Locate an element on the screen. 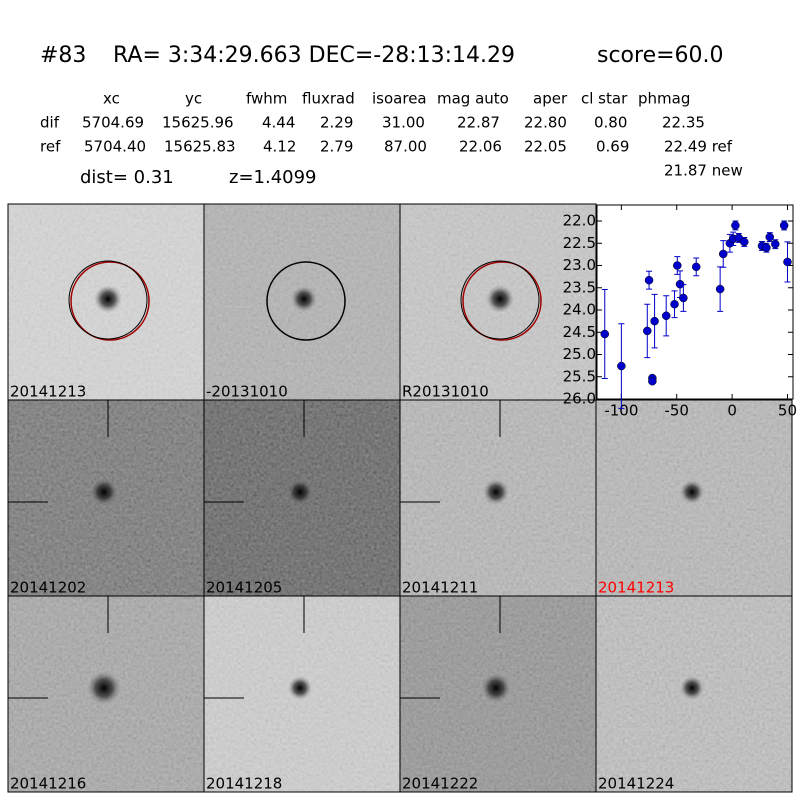 The width and height of the screenshot is (800, 804). y-tick-label: 22.0 is located at coordinates (579, 221).